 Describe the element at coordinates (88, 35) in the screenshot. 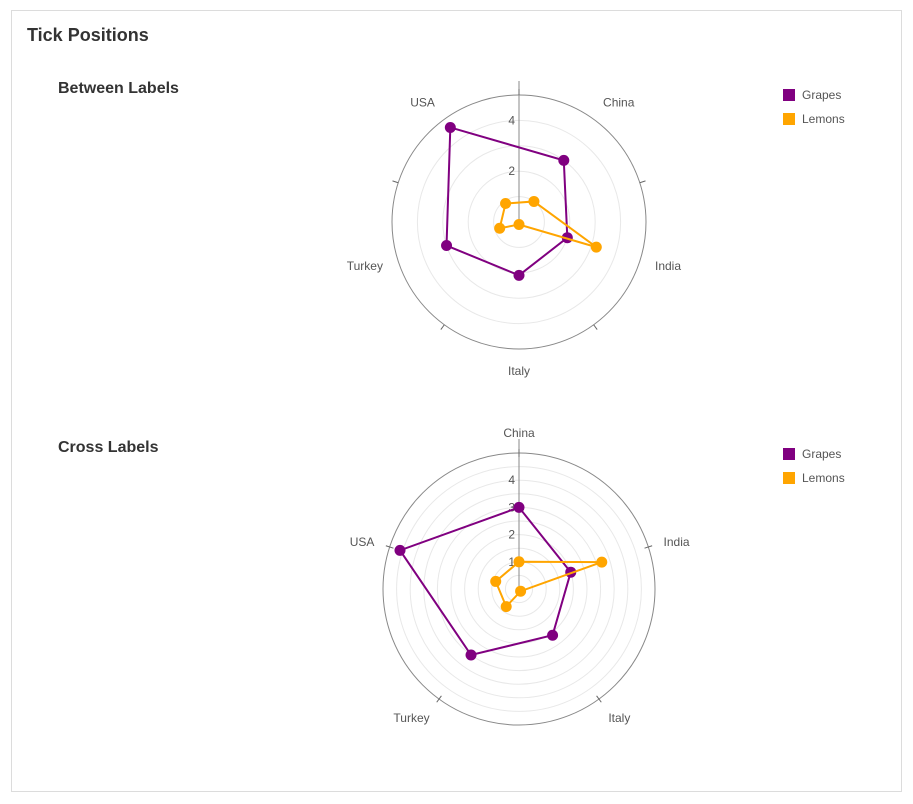

I see `page-title: Tick Positions` at that location.